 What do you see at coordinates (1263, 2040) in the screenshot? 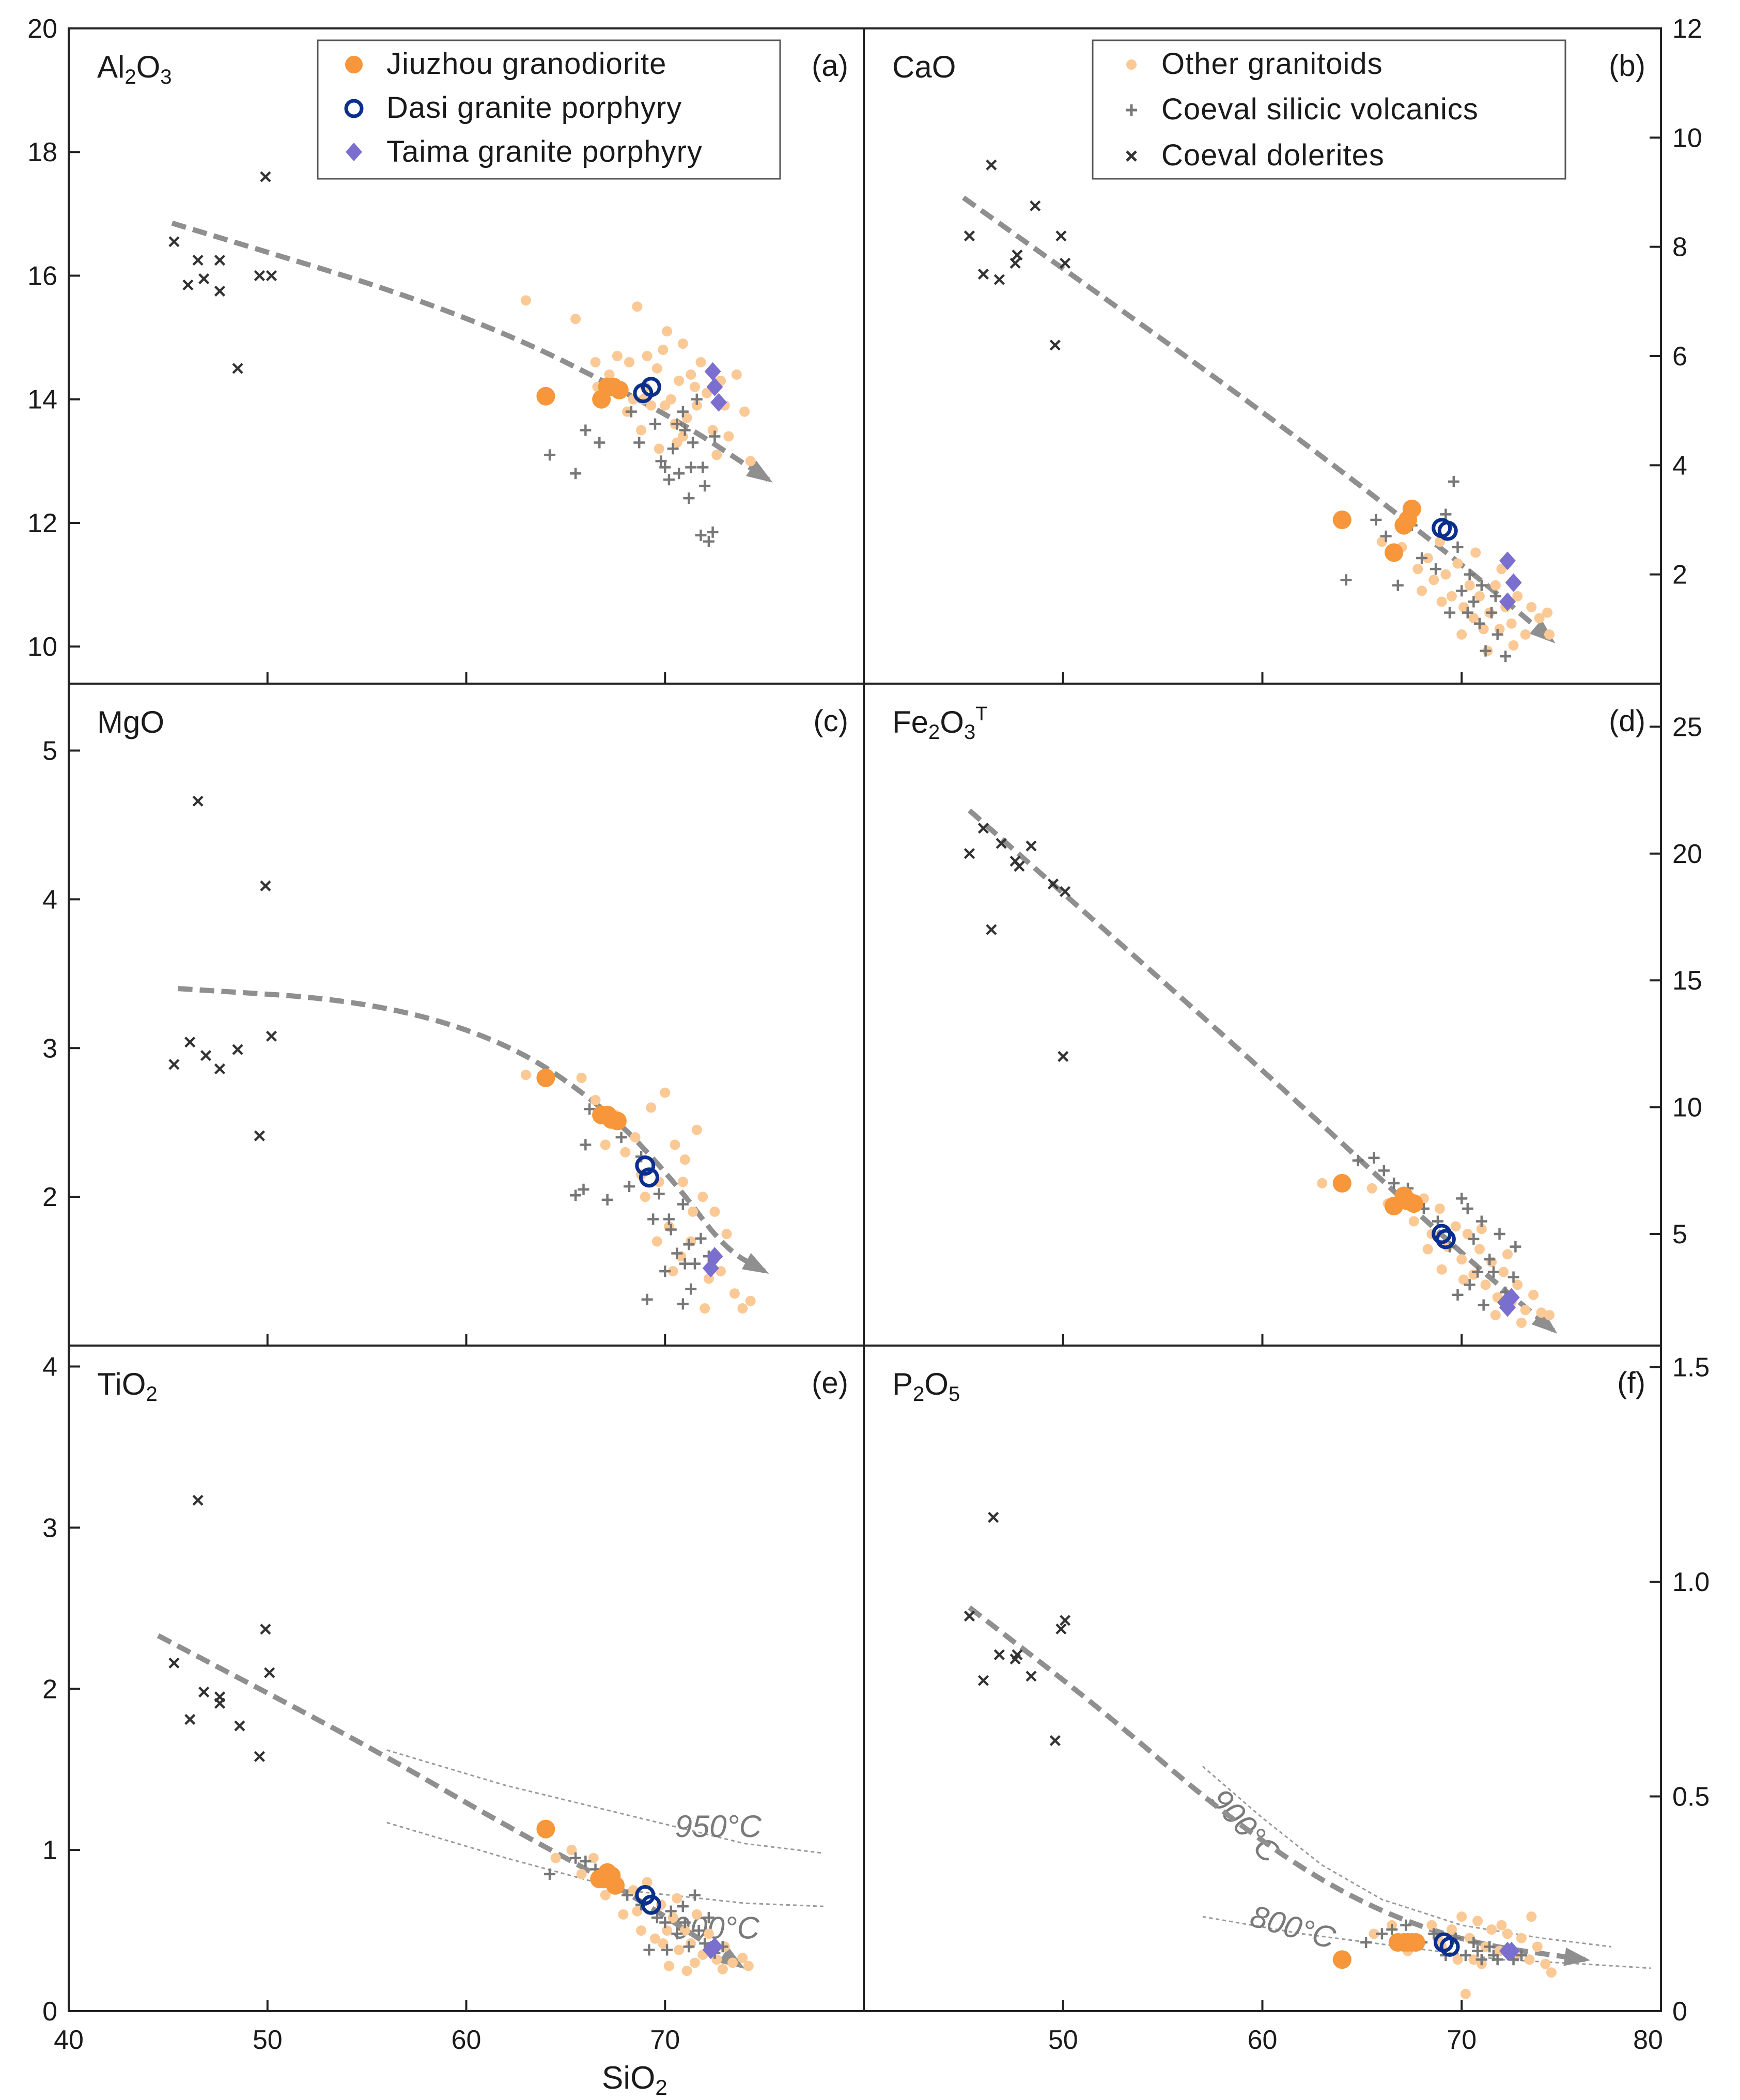
I see `x-tick-label-right-1: 60` at bounding box center [1263, 2040].